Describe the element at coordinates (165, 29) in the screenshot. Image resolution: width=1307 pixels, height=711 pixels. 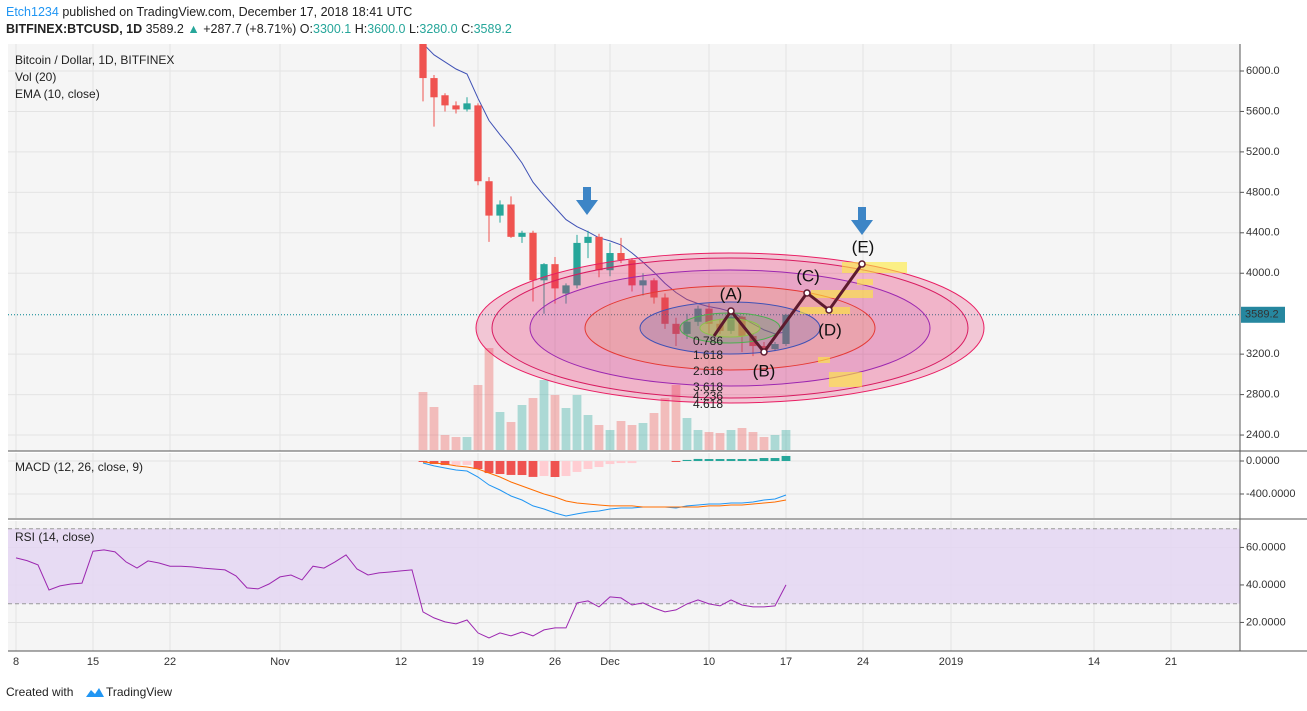
I see `price: 3589.2` at that location.